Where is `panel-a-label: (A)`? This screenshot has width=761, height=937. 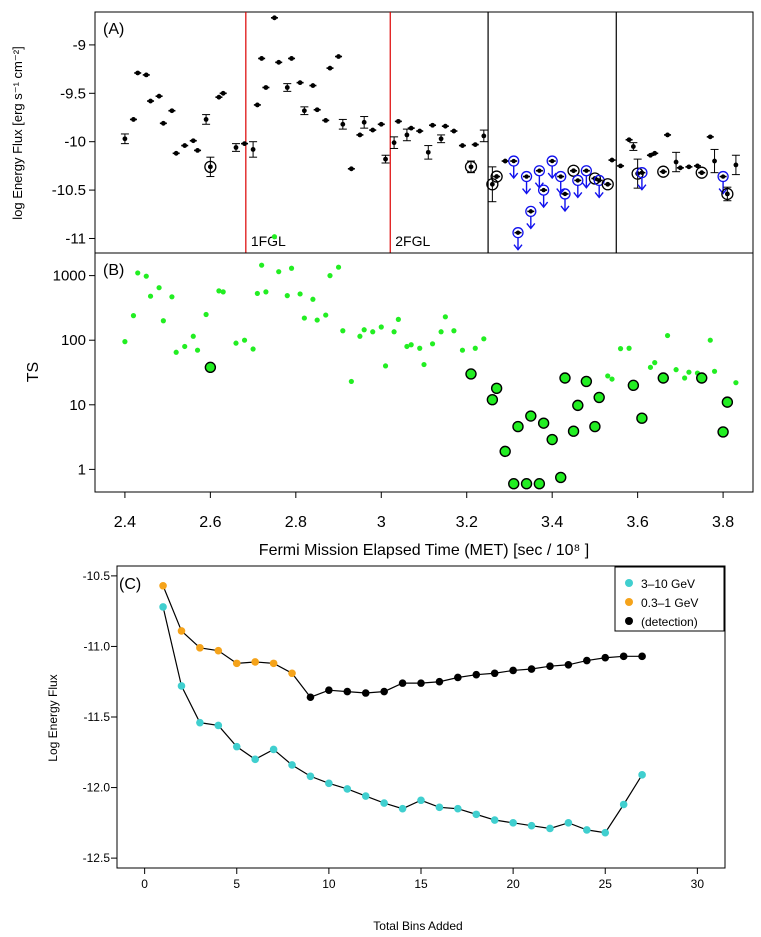
panel-a-label: (A) is located at coordinates (113, 29).